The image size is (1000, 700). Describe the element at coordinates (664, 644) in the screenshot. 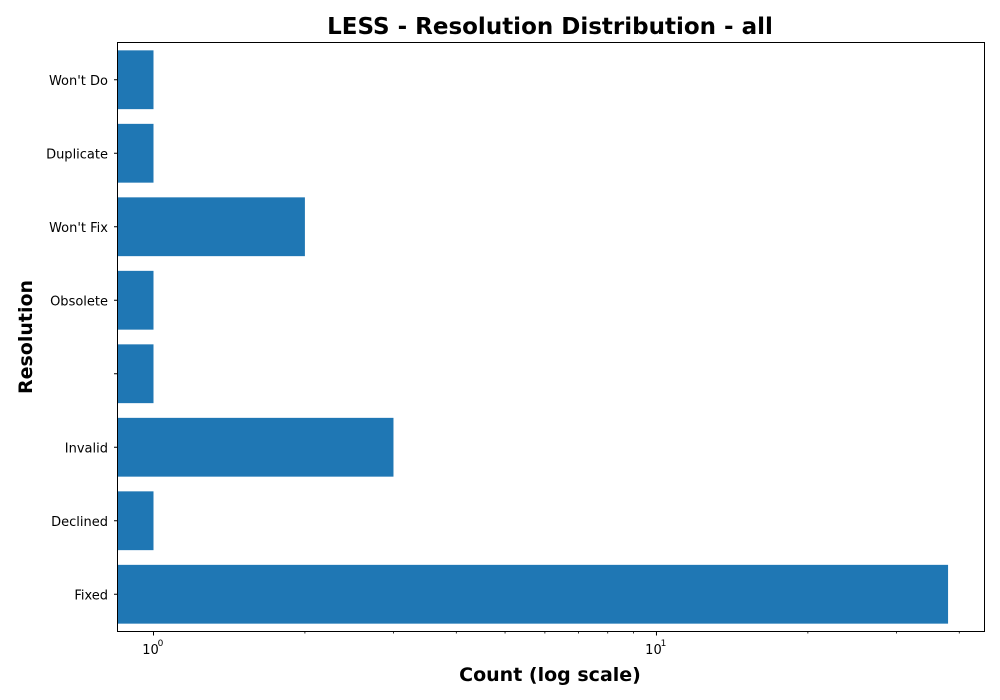

I see `x-tick-exponent: 1` at that location.